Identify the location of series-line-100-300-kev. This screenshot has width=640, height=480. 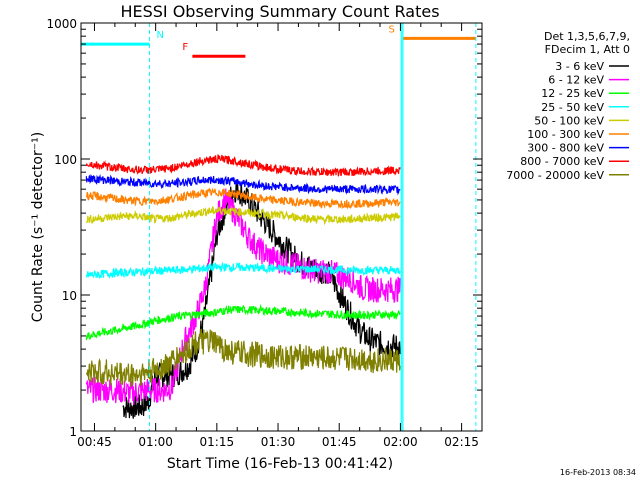
(243, 198).